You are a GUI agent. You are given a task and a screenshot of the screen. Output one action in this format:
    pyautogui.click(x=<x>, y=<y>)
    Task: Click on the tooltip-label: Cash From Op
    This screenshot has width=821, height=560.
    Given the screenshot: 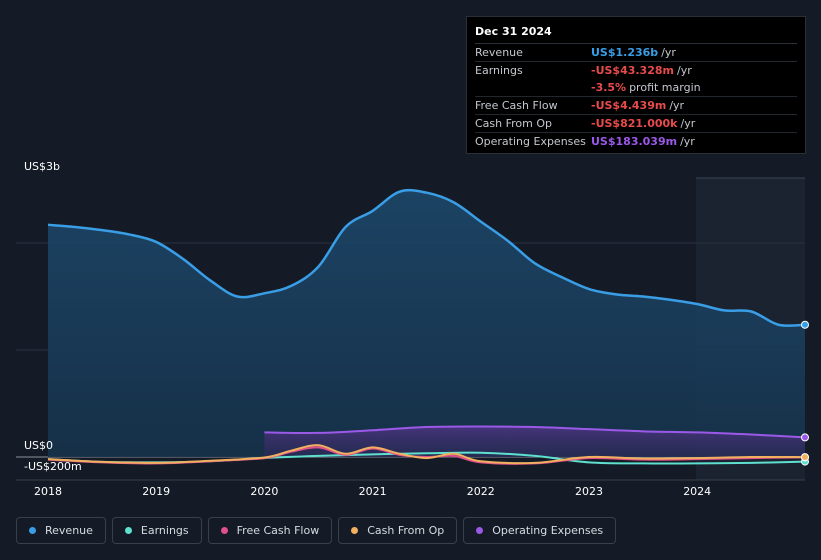 What is the action you would take?
    pyautogui.click(x=514, y=123)
    